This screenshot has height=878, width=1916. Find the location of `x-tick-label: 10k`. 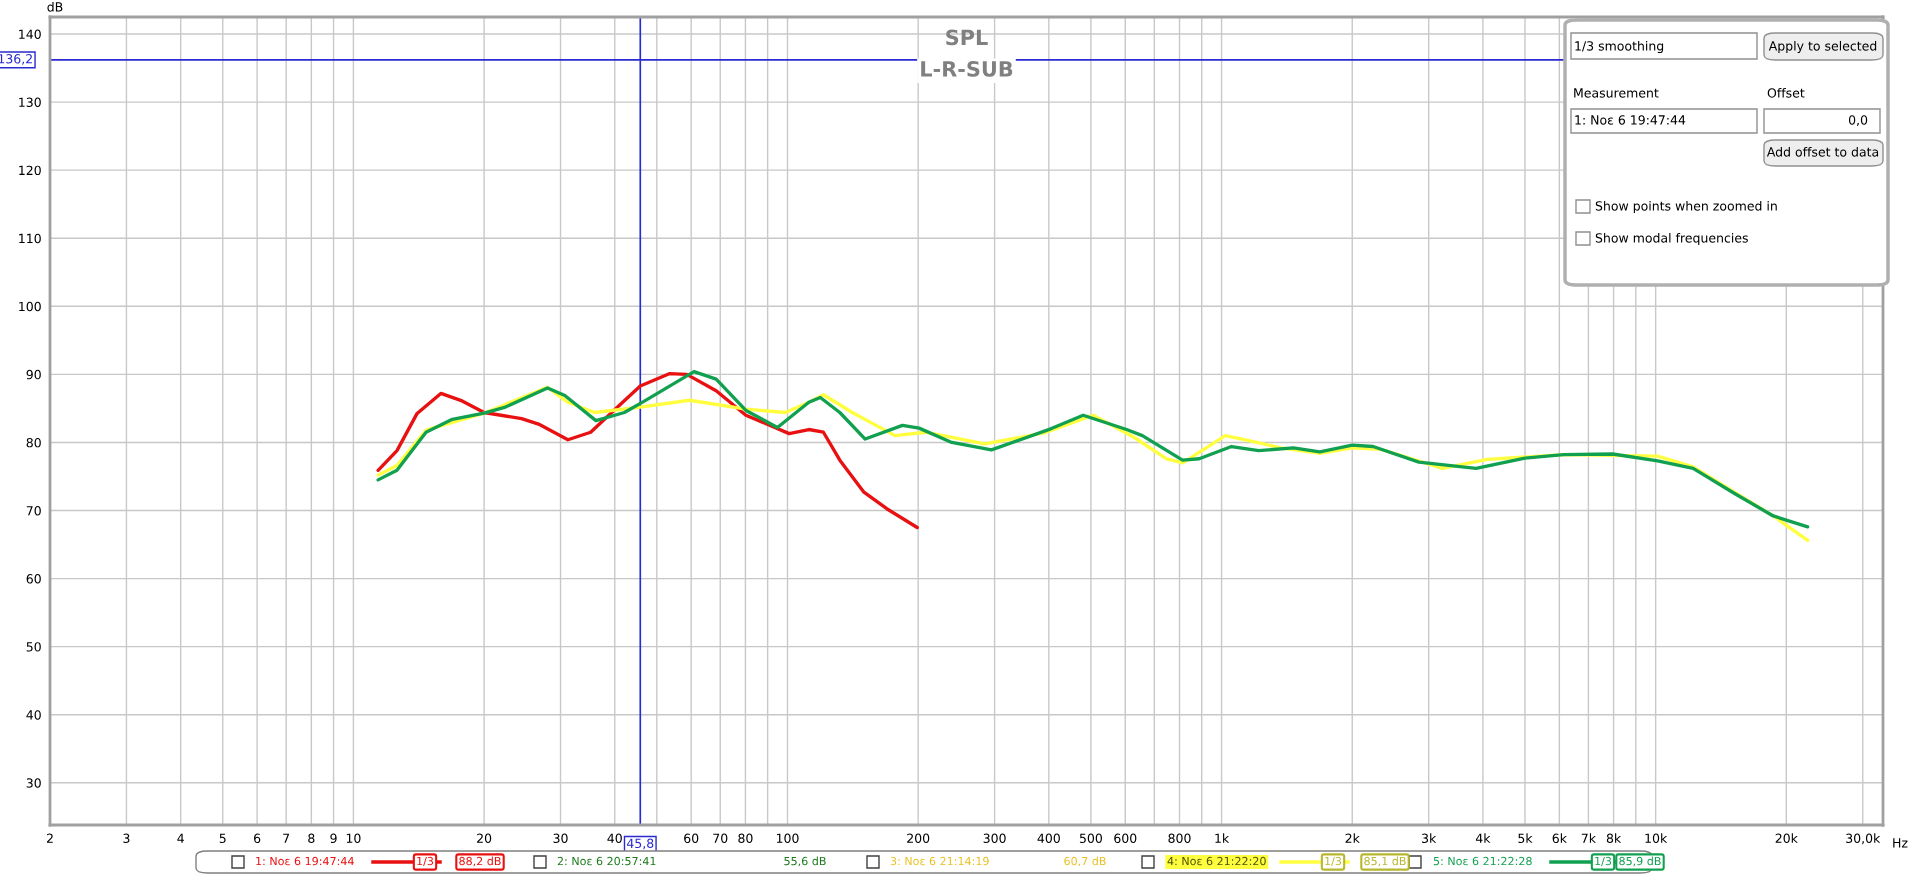

x-tick-label: 10k is located at coordinates (1656, 838).